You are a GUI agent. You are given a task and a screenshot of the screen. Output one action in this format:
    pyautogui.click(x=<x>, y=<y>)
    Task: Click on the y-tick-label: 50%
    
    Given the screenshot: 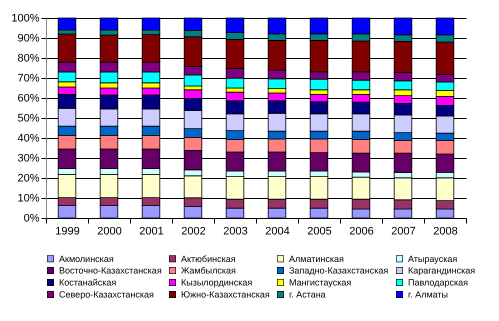 What is the action you would take?
    pyautogui.click(x=28, y=118)
    